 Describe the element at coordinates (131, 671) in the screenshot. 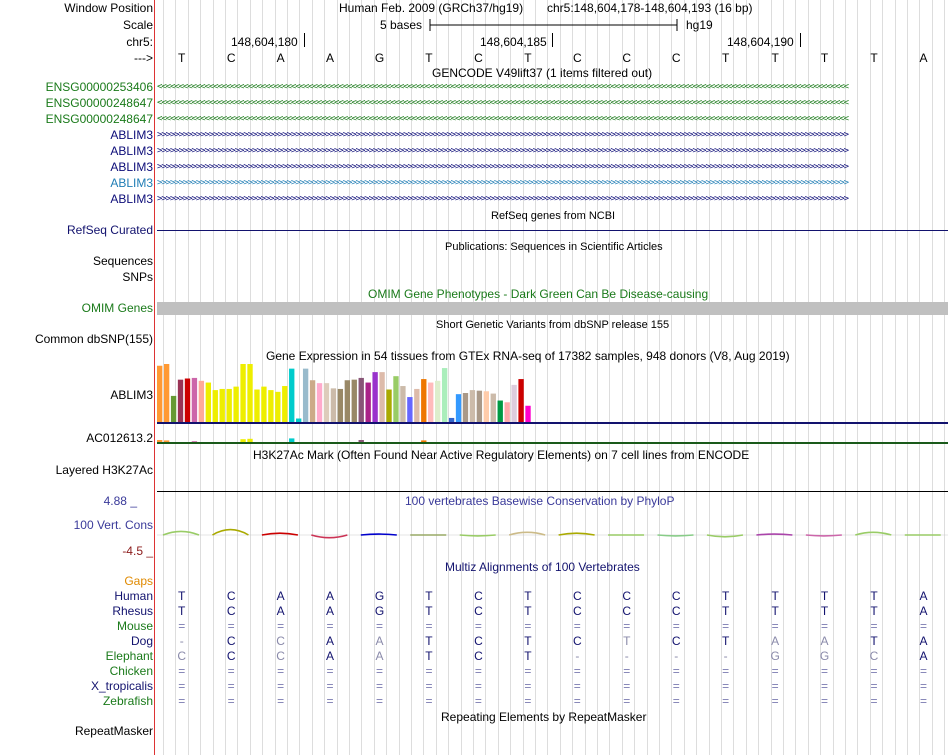

I see `species-label: Chicken` at that location.